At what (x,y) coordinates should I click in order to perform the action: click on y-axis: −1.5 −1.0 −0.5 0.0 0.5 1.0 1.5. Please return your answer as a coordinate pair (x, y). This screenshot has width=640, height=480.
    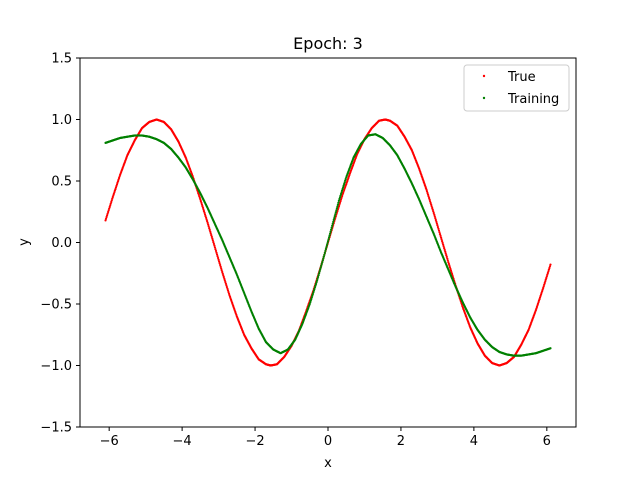
    Looking at the image, I should click on (60, 244).